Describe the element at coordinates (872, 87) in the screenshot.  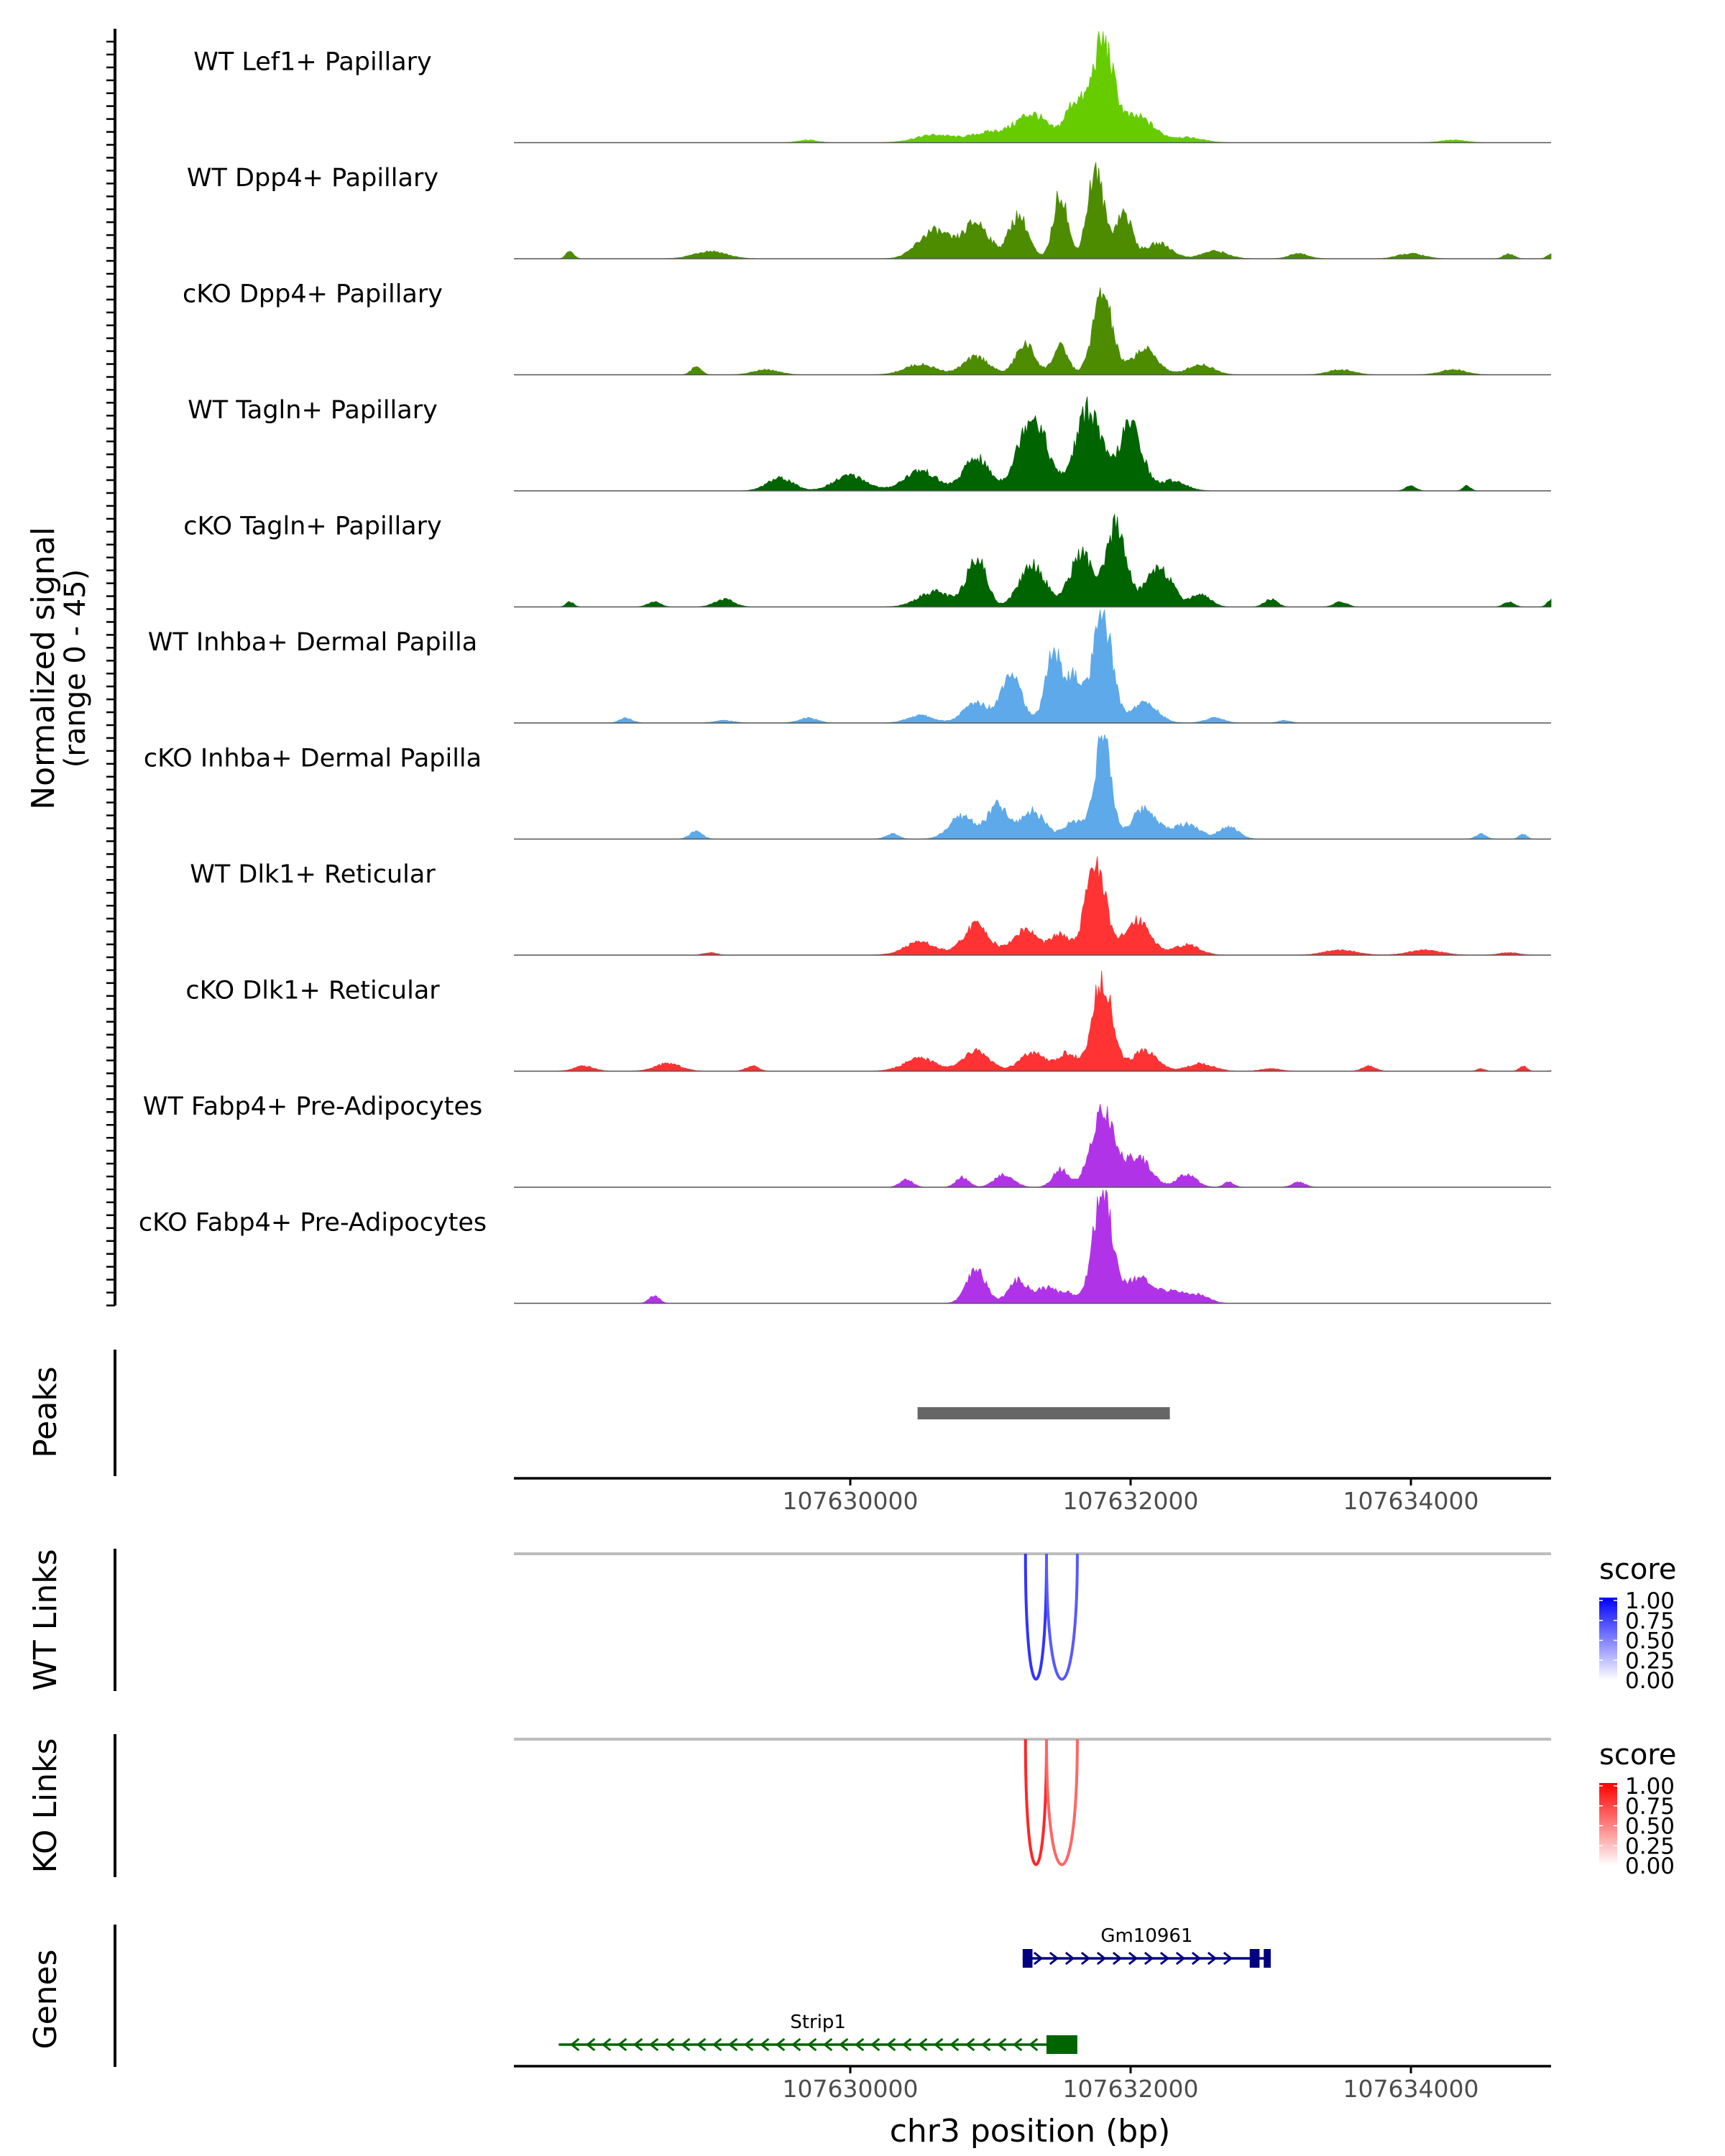
I see `coverage-track: WT Lef1+ Papillary` at that location.